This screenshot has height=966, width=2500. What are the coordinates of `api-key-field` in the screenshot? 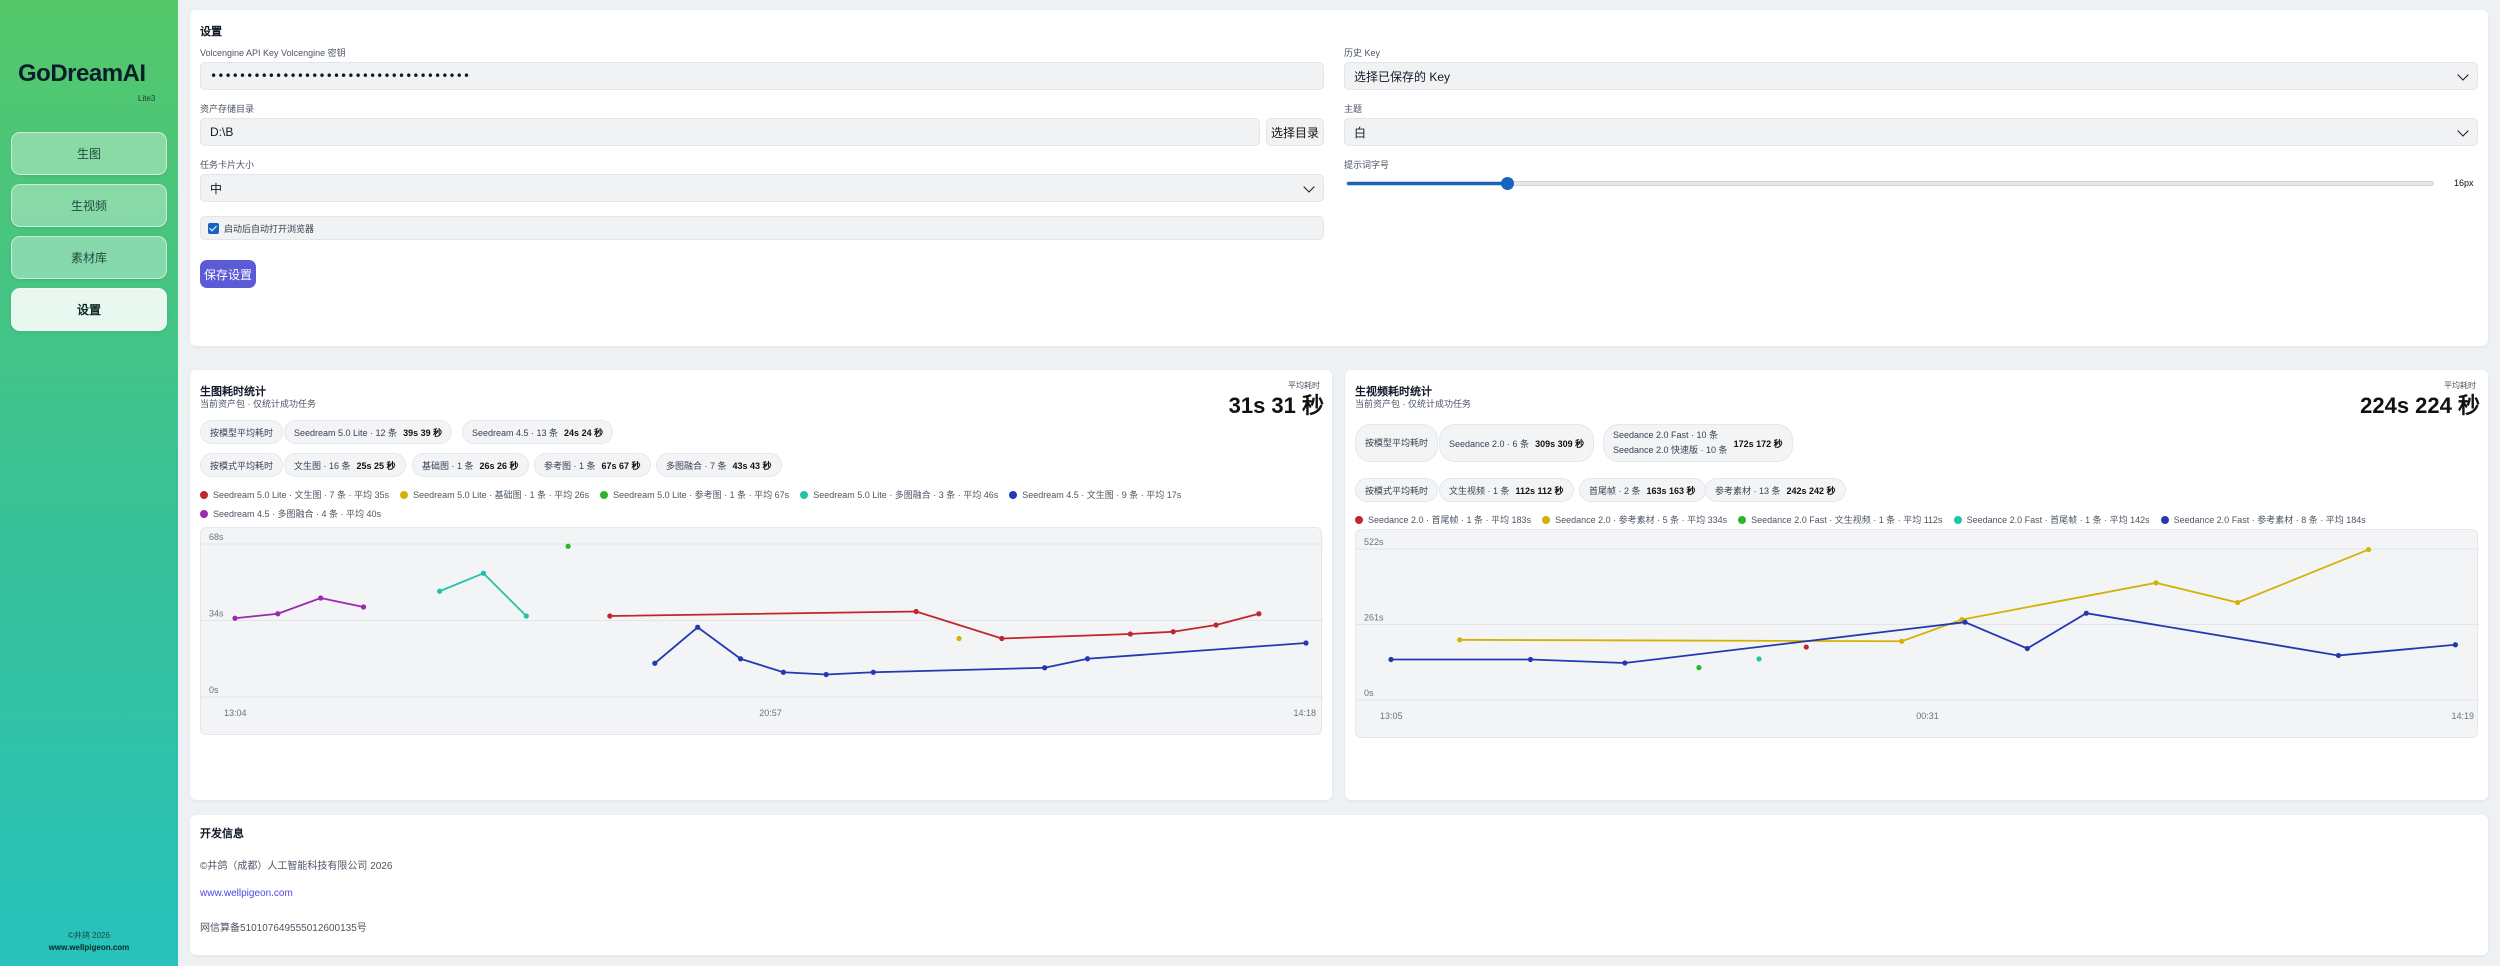 It's located at (762, 76).